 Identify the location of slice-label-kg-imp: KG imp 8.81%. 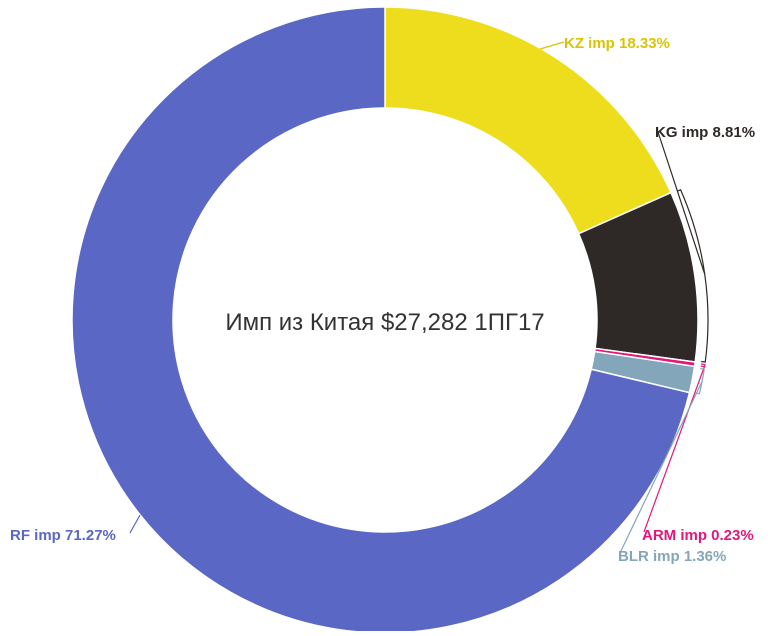
(705, 132).